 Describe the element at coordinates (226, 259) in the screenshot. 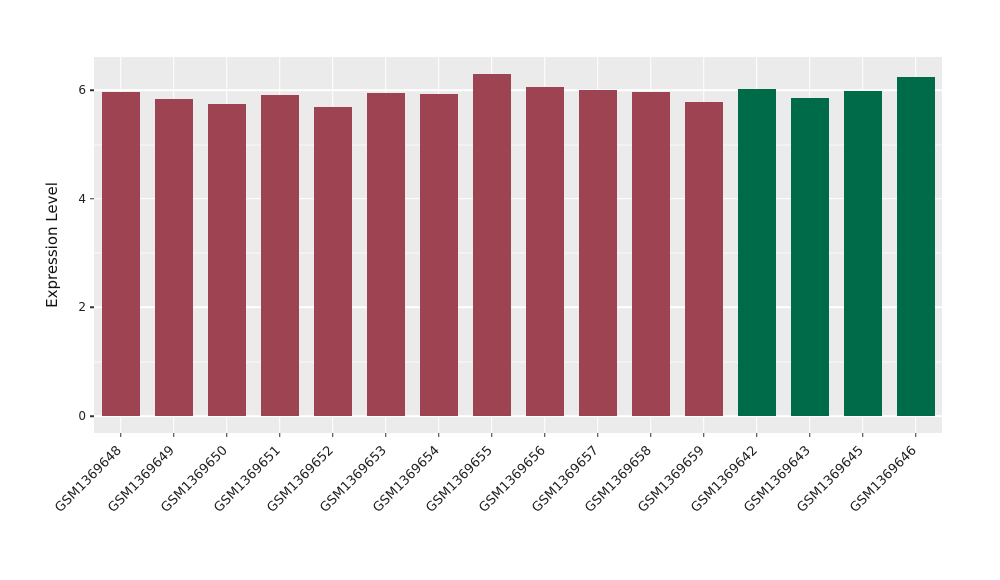

I see `bar-GSM1369650` at that location.